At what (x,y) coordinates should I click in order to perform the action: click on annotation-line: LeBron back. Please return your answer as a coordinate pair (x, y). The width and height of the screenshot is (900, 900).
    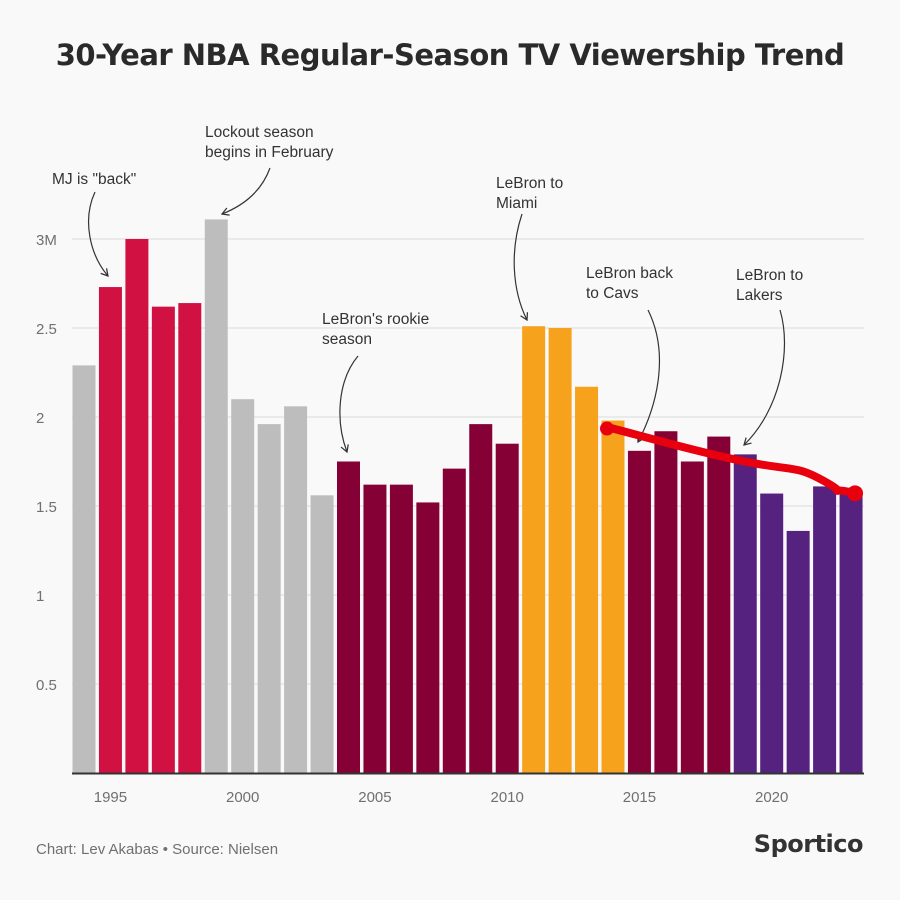
    Looking at the image, I should click on (629, 273).